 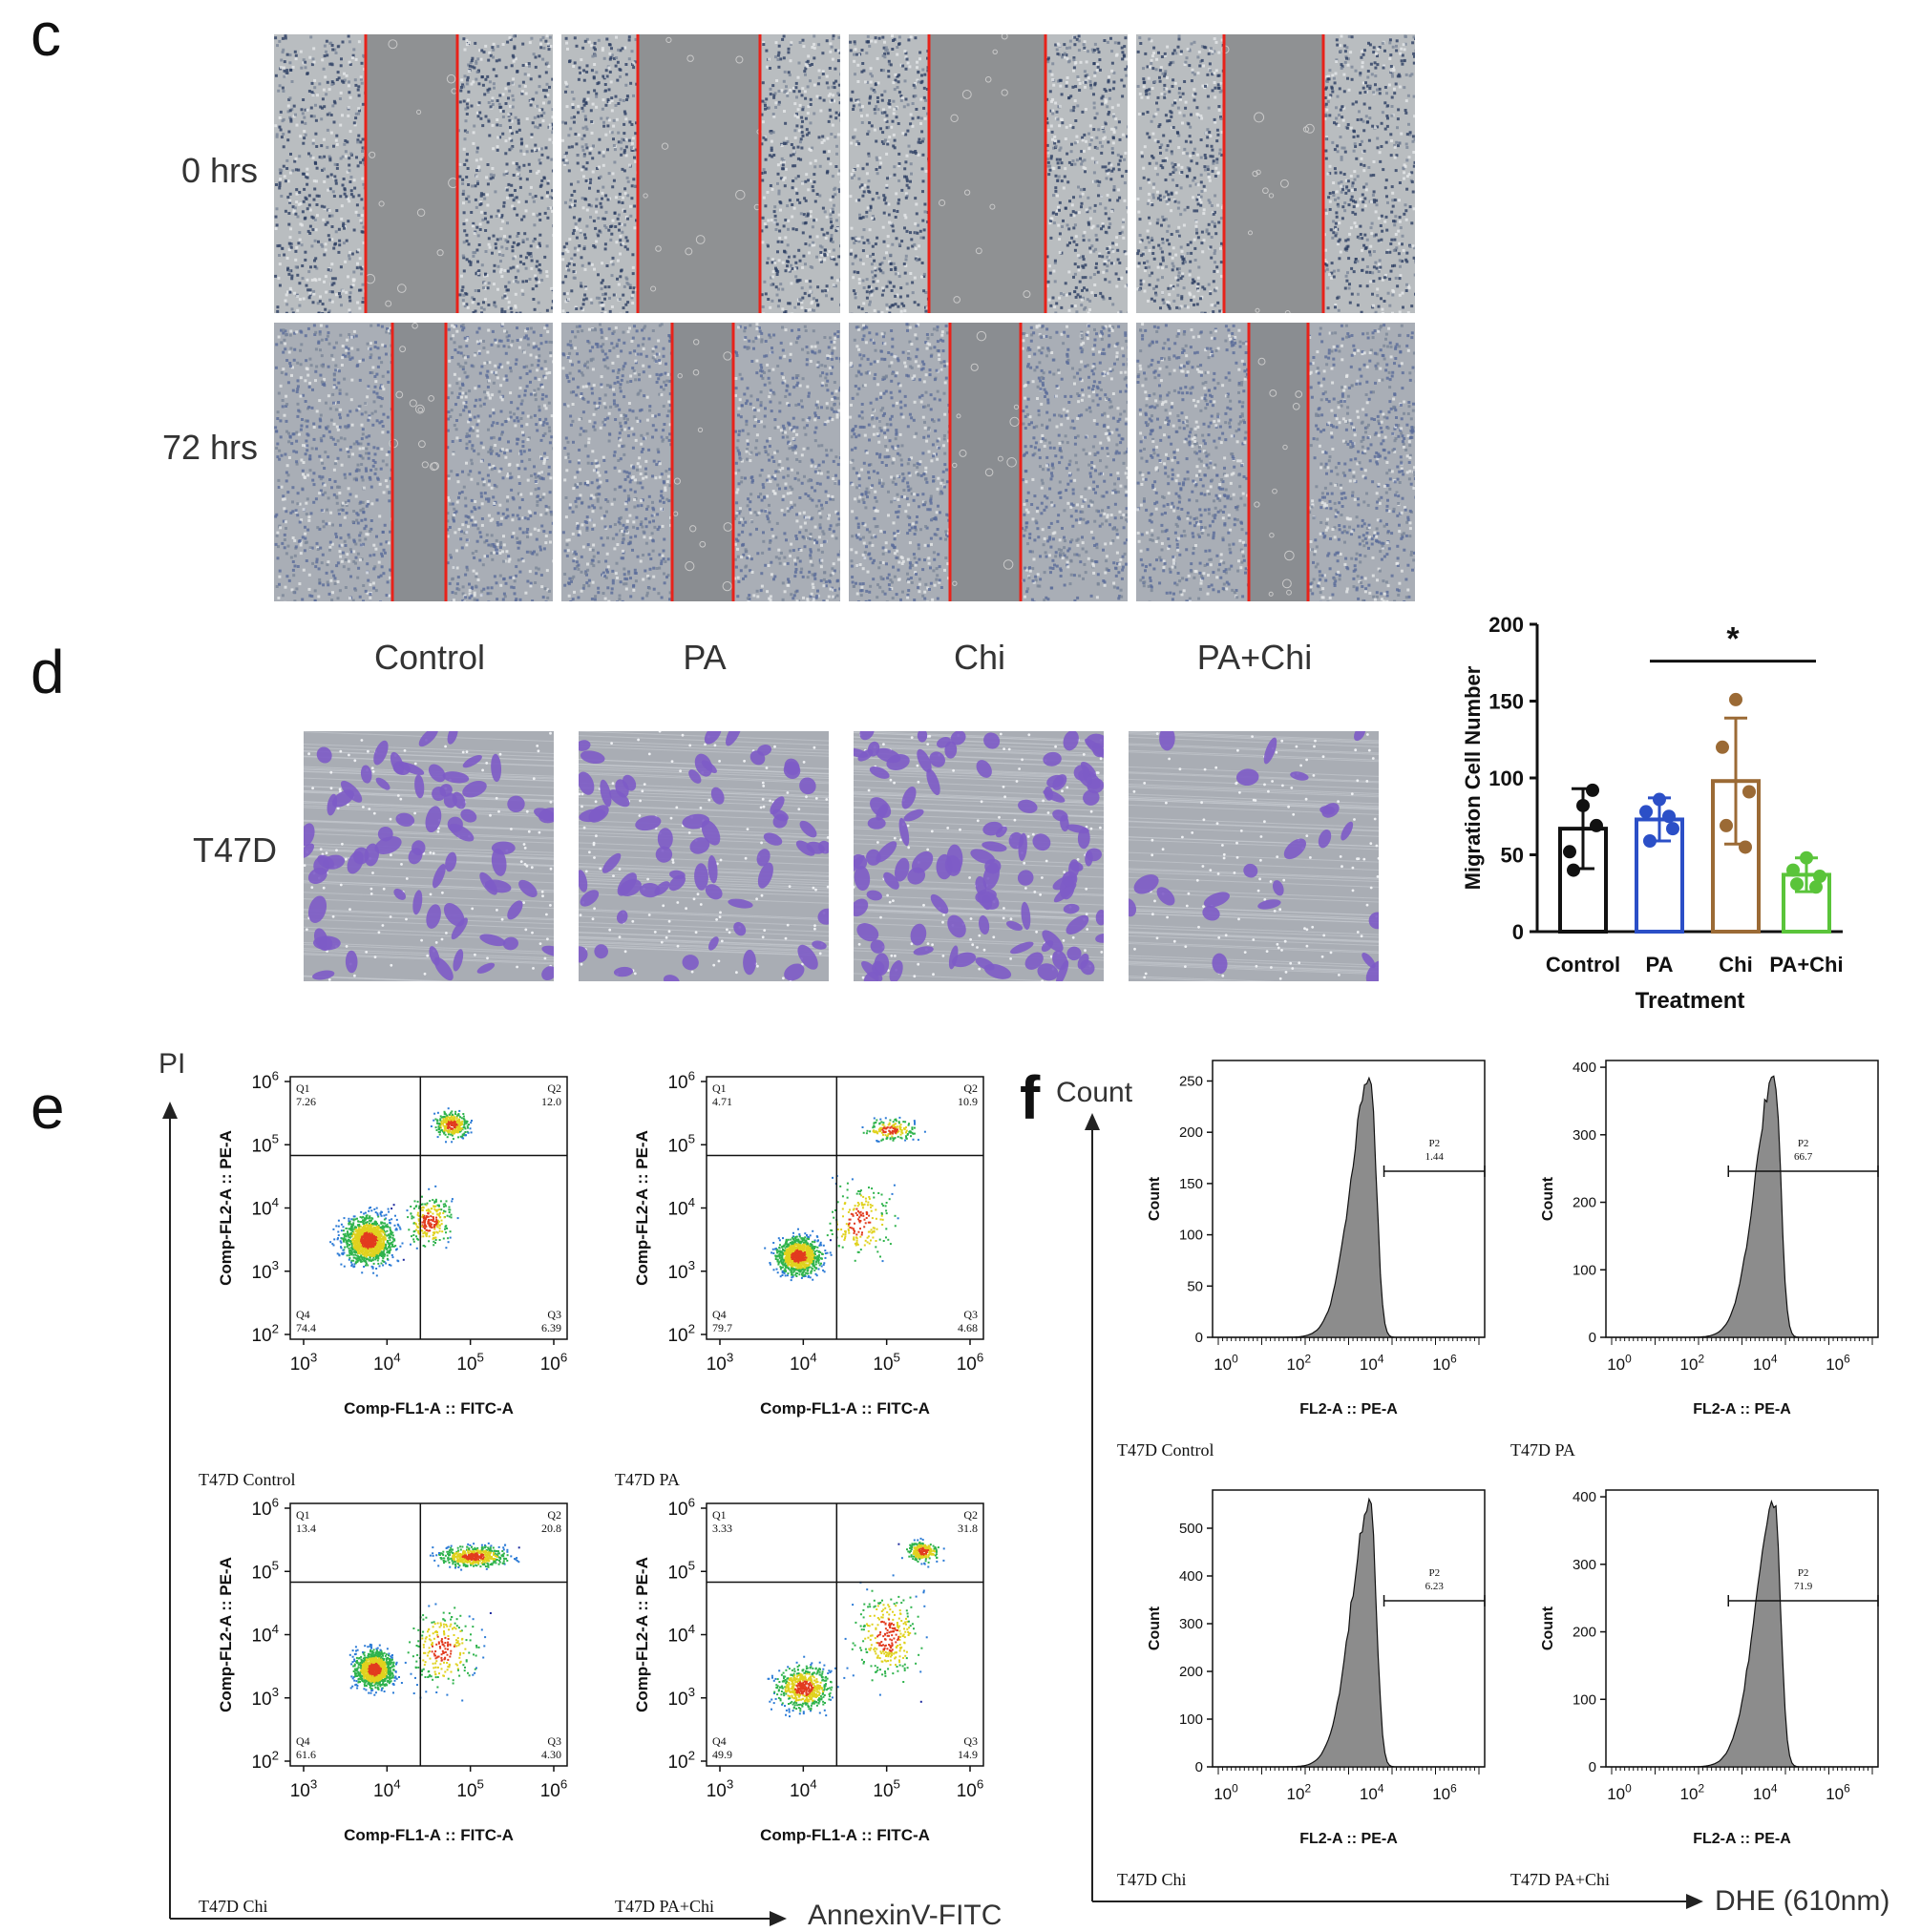 What do you see at coordinates (968, 1529) in the screenshot?
I see `quadrant-value: 31.8` at bounding box center [968, 1529].